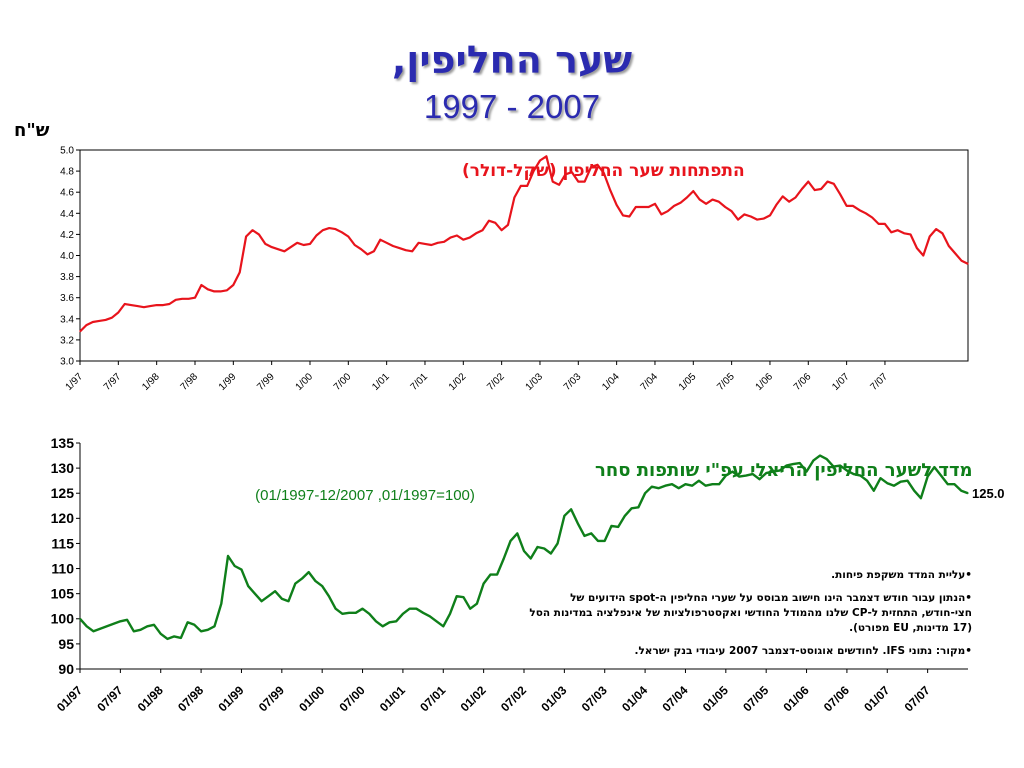  What do you see at coordinates (352, 698) in the screenshot?
I see `x-tick-label: 07/00` at bounding box center [352, 698].